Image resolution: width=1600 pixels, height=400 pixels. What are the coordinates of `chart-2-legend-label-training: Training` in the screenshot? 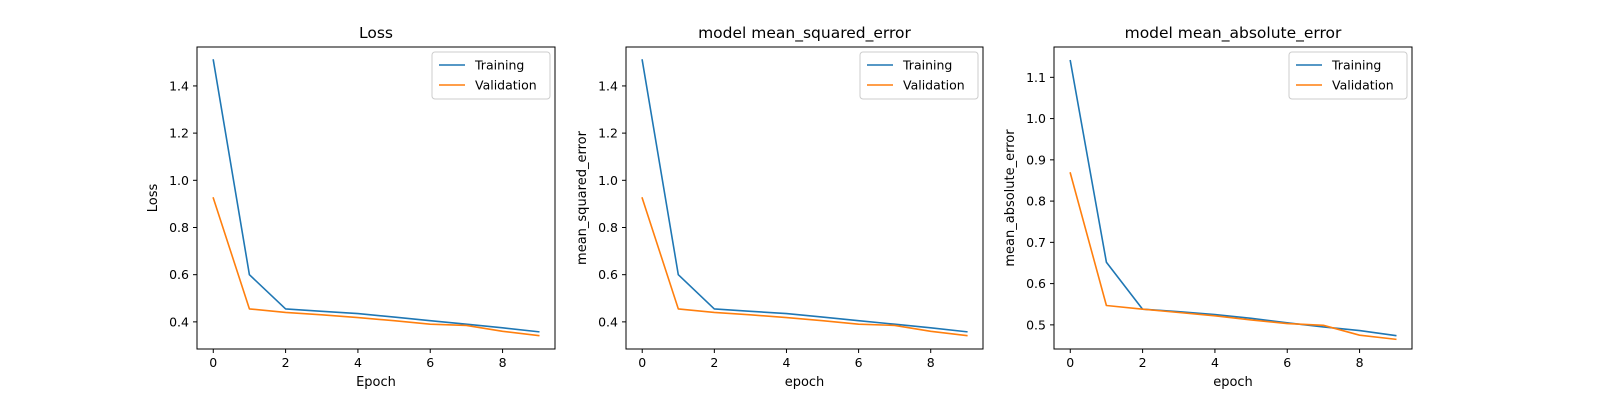 It's located at (927, 65).